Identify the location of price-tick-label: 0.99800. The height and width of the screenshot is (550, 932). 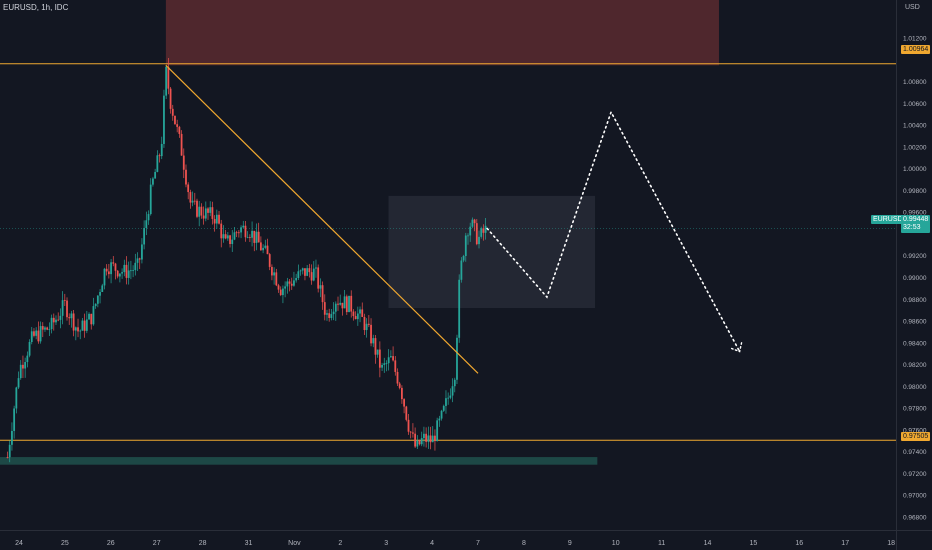
(915, 191).